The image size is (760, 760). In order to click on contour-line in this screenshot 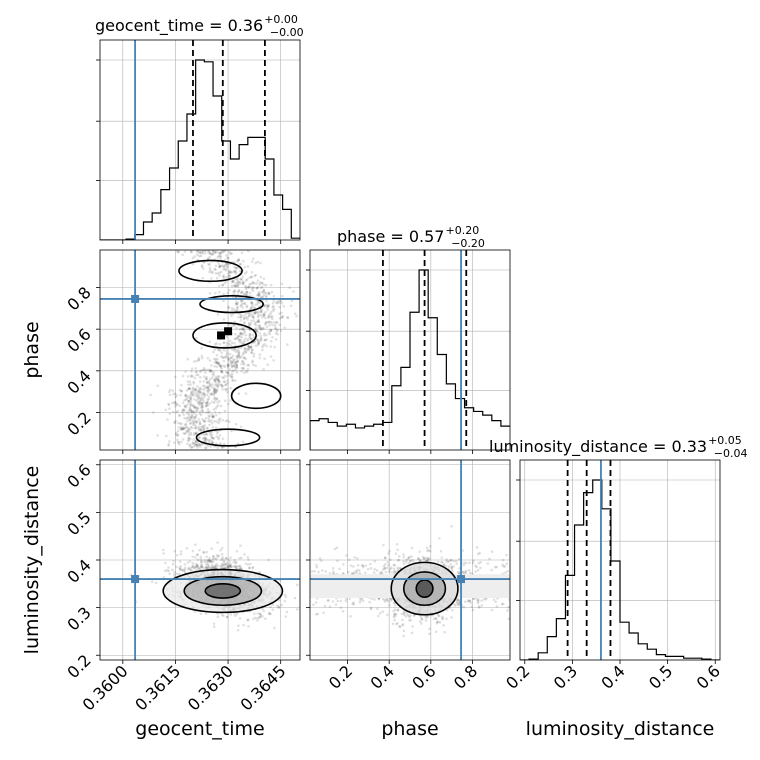, I will do `click(256, 396)`.